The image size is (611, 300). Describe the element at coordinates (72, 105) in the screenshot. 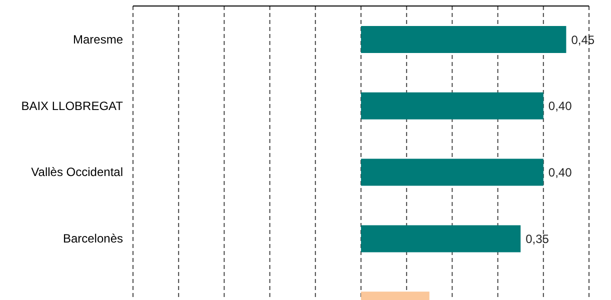

I see `y-tick-label: BAIX LLOBREGAT` at that location.